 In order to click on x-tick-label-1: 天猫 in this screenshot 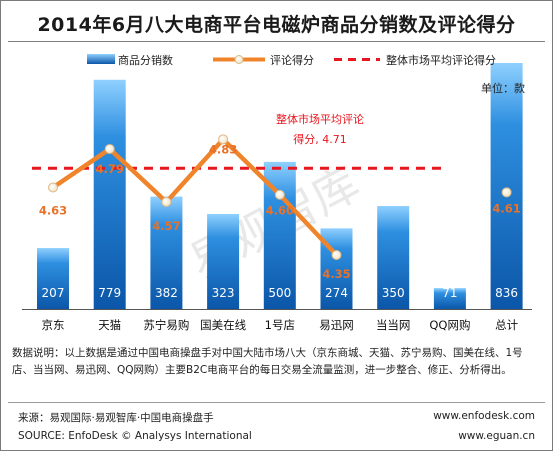, I will do `click(109, 325)`.